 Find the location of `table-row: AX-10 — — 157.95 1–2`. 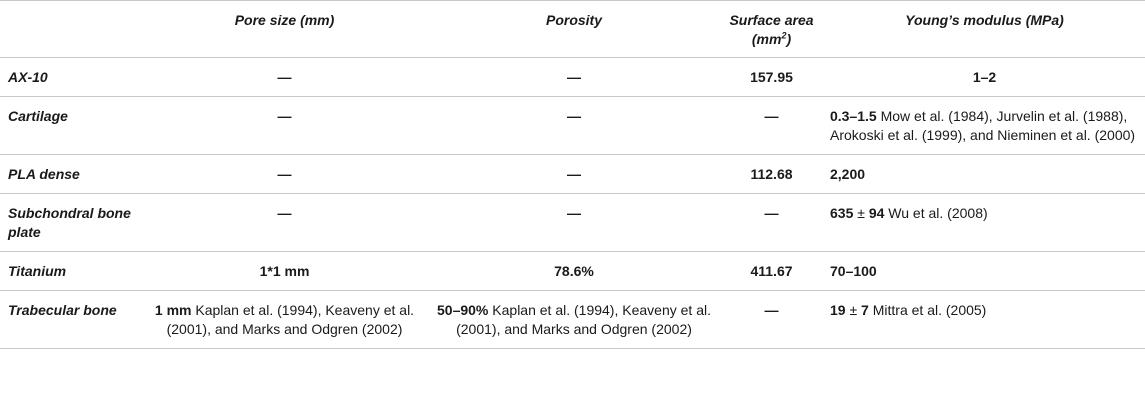

table-row: AX-10 — — 157.95 1–2 is located at coordinates (572, 77).